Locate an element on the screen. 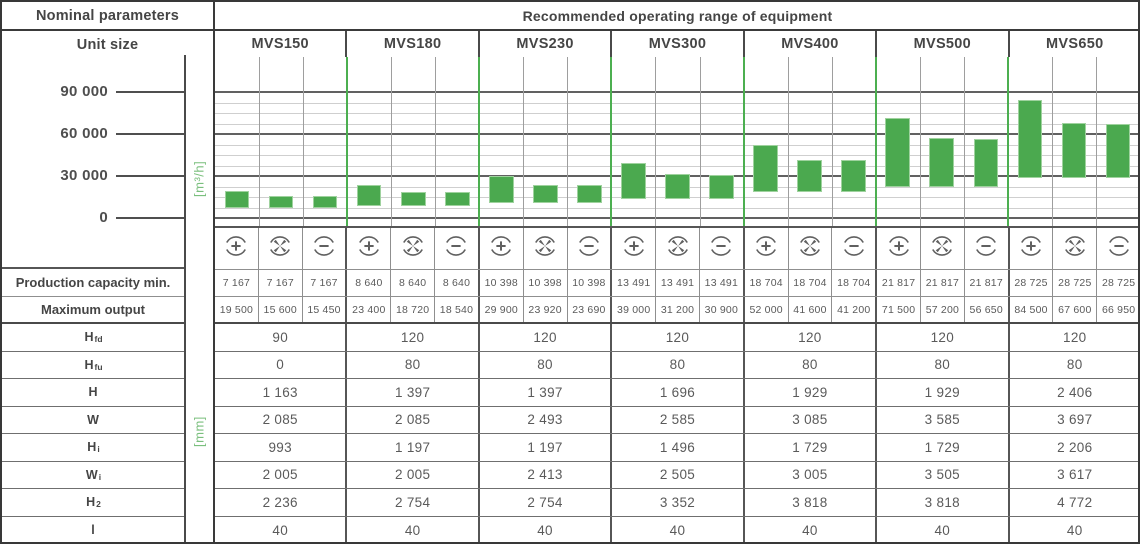  dimension-value-cell: 3 617 is located at coordinates (1075, 475).